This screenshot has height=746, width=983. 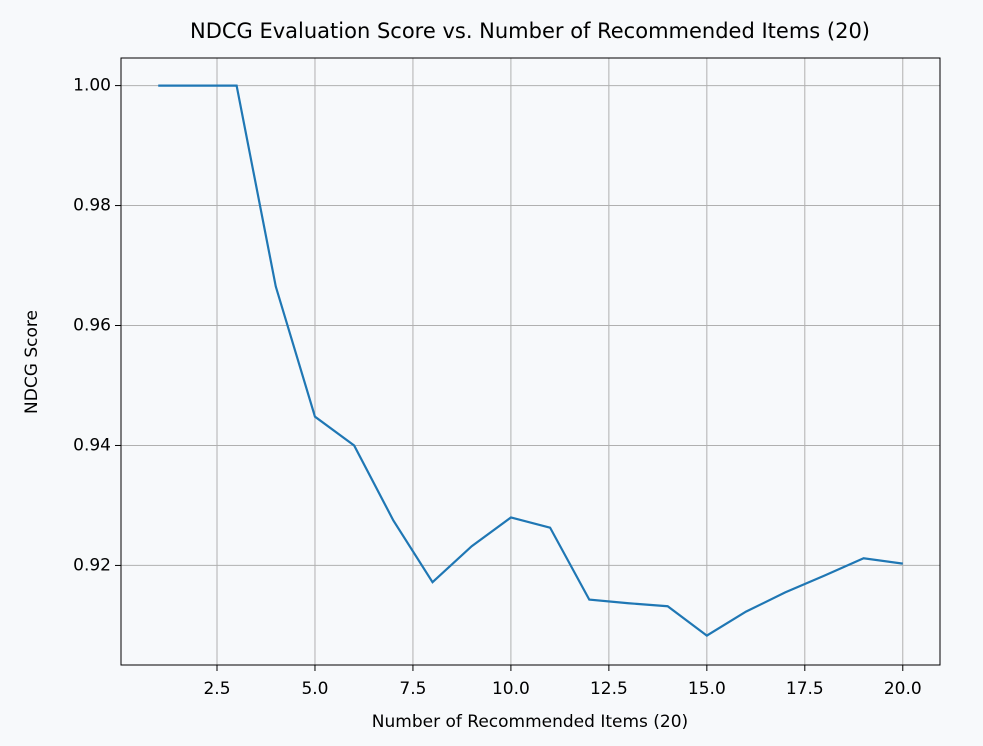 What do you see at coordinates (314, 689) in the screenshot?
I see `x-tick-label: 5.0` at bounding box center [314, 689].